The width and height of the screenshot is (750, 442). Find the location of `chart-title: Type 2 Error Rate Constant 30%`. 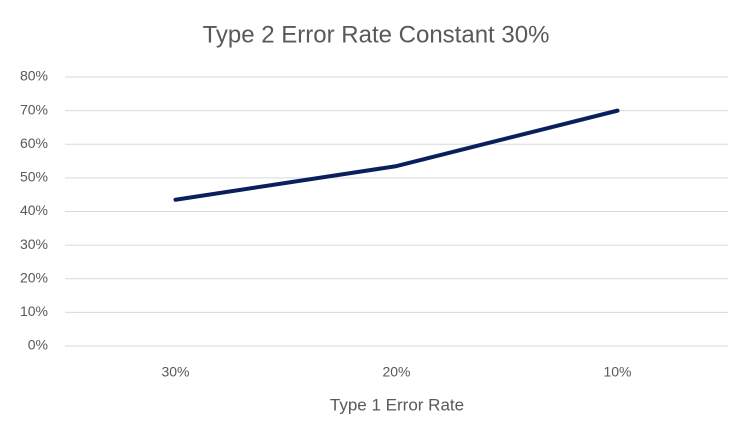

chart-title: Type 2 Error Rate Constant 30% is located at coordinates (376, 34).